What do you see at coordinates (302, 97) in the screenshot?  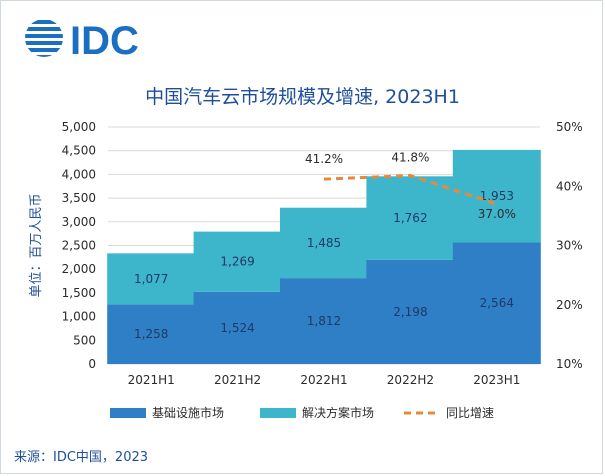 I see `chart-title: 中国汽车云市场规模及增速, 2023H1` at bounding box center [302, 97].